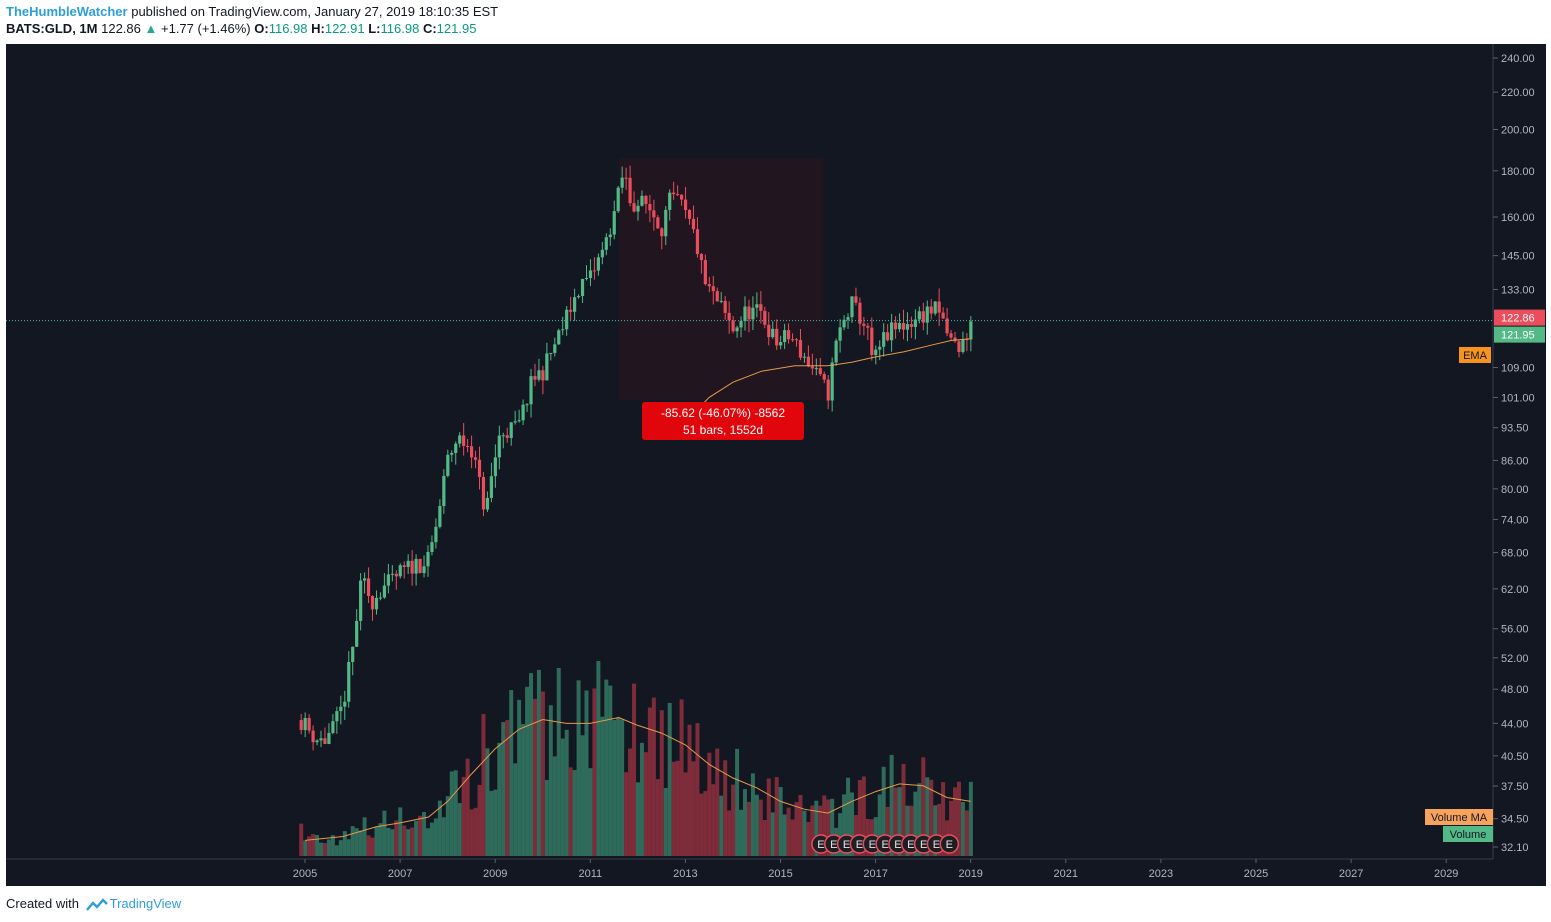 The image size is (1551, 922). Describe the element at coordinates (429, 28) in the screenshot. I see `close-label: C:` at that location.